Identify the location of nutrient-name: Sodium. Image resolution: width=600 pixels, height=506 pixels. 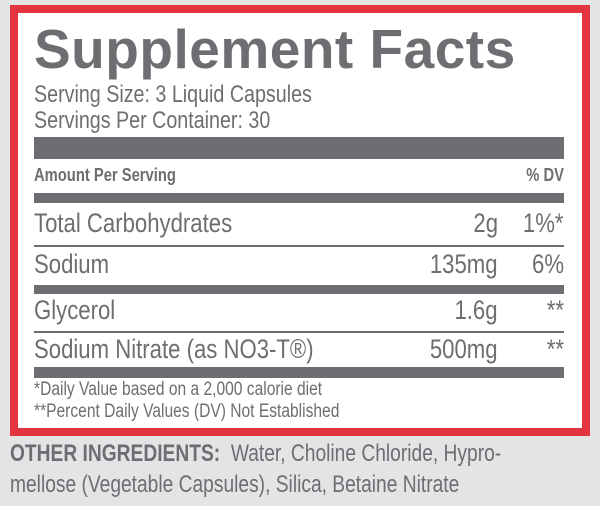
(72, 264).